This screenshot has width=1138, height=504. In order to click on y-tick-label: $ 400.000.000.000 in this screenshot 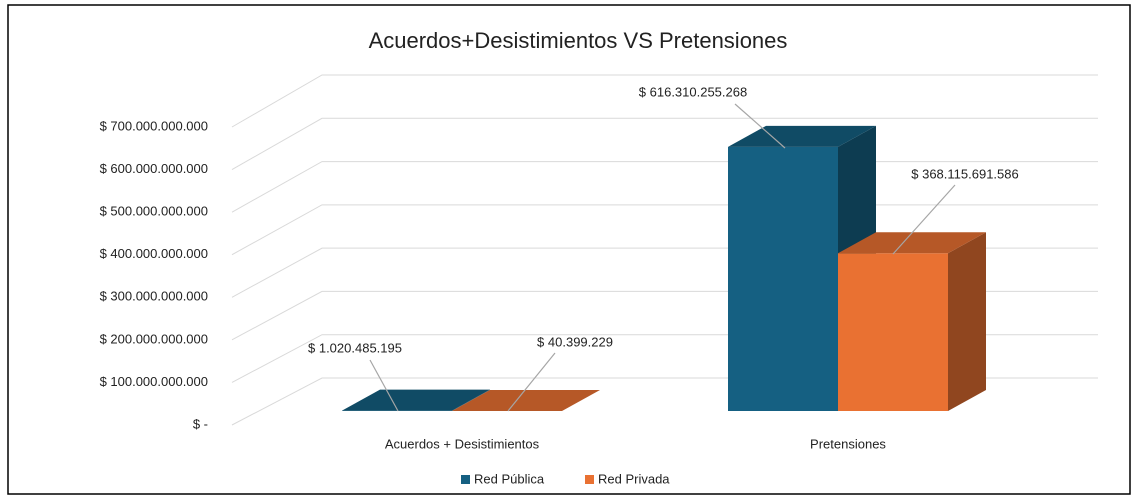, I will do `click(154, 253)`.